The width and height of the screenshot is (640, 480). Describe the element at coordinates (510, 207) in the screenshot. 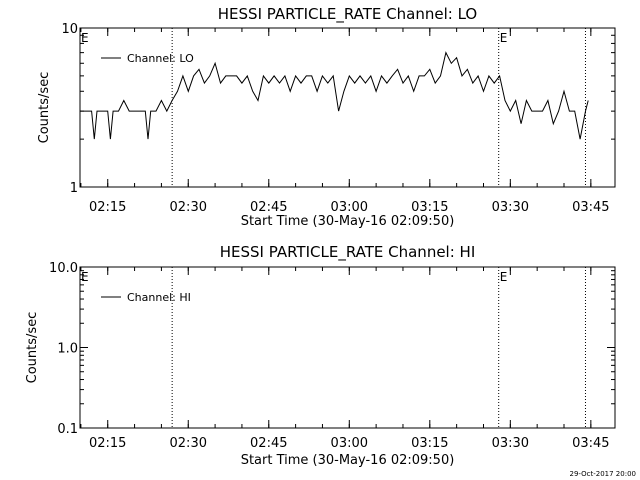

I see `panel1-x-tick-label: 03:30` at that location.